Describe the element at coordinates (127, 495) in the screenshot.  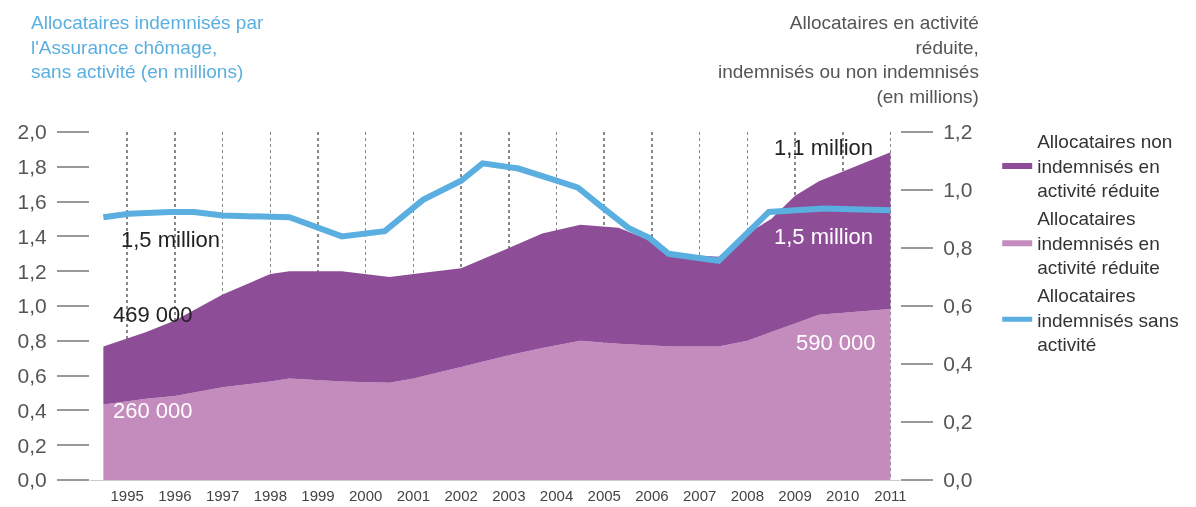
I see `x-tick-label: 1995` at that location.